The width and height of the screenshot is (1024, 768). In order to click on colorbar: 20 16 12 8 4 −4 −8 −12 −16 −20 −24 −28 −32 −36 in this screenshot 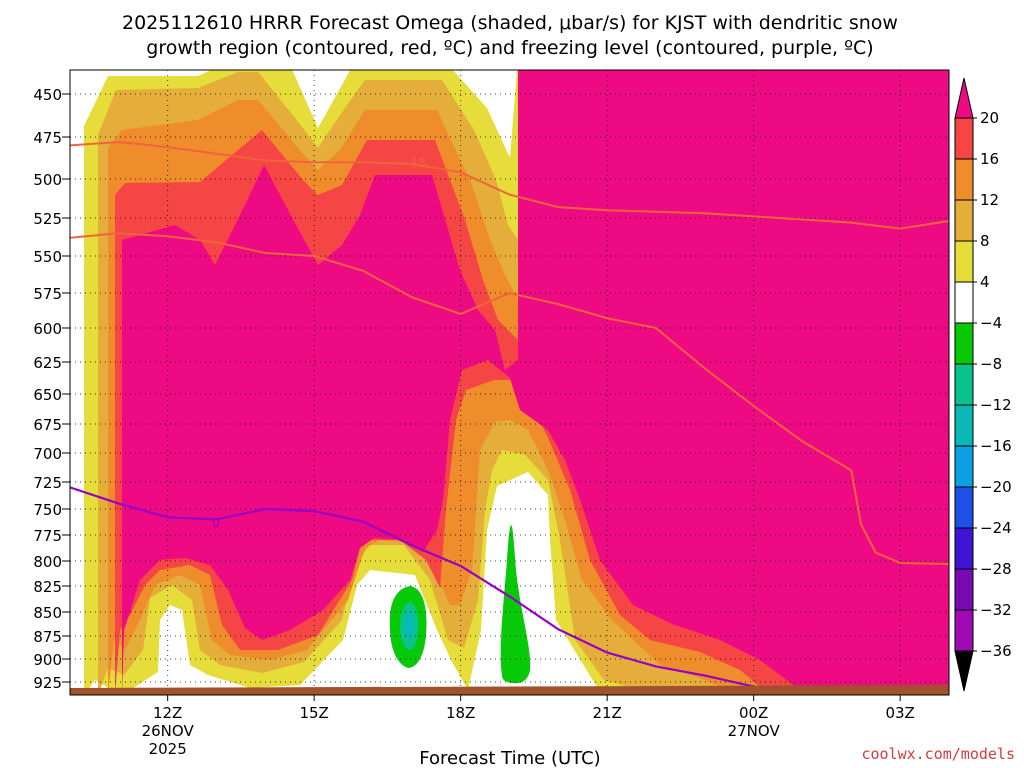, I will do `click(983, 384)`.